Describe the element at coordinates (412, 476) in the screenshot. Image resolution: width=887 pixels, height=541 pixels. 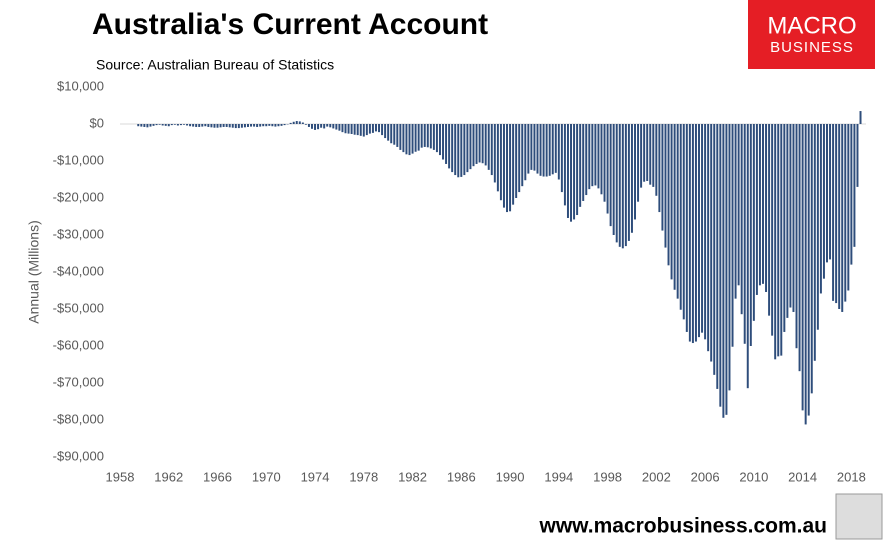
I see `x-tick-label: 1982` at that location.